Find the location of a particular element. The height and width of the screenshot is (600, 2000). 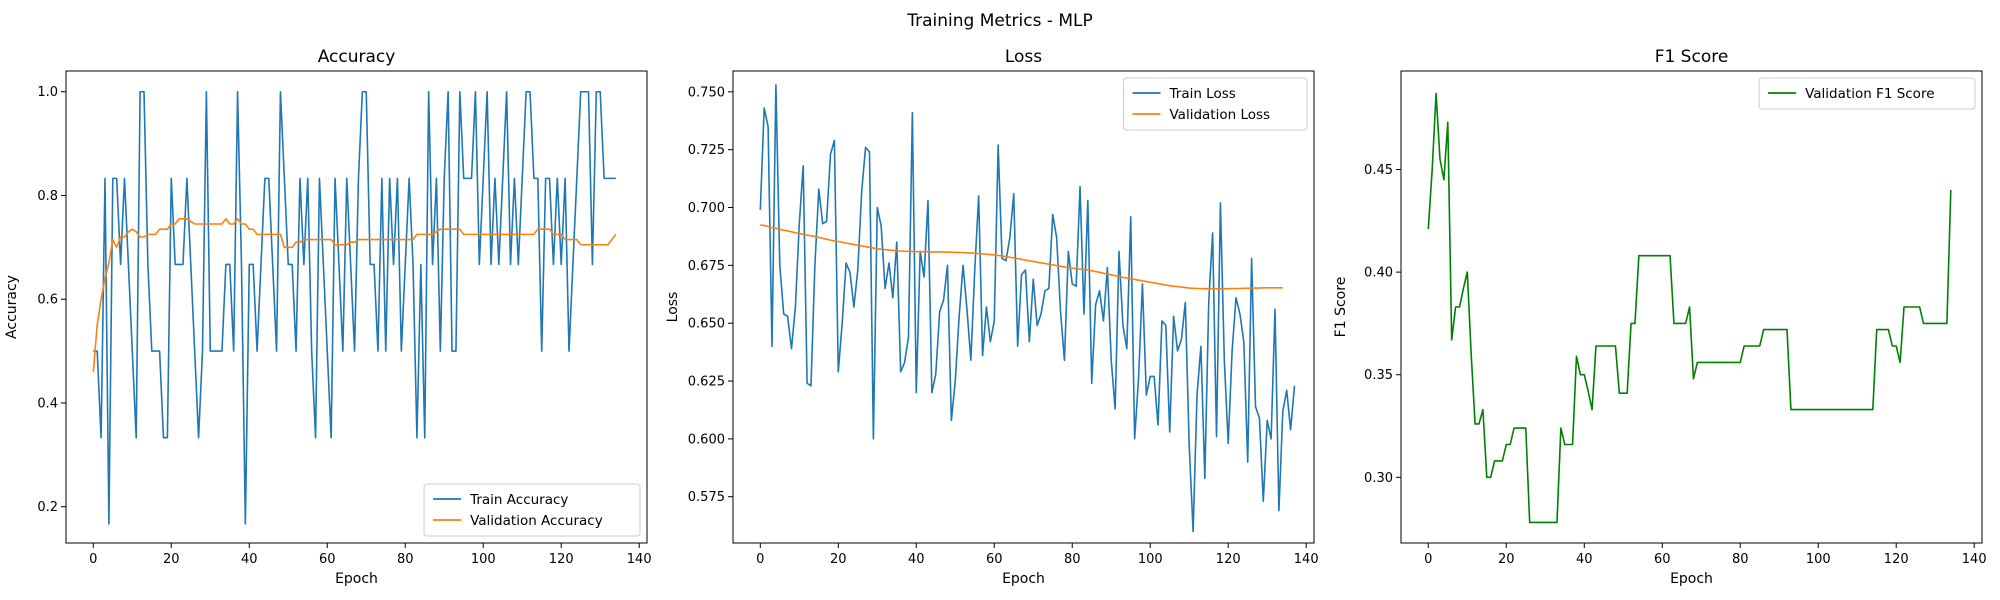

y-tick-label: 0.600 is located at coordinates (706, 439).